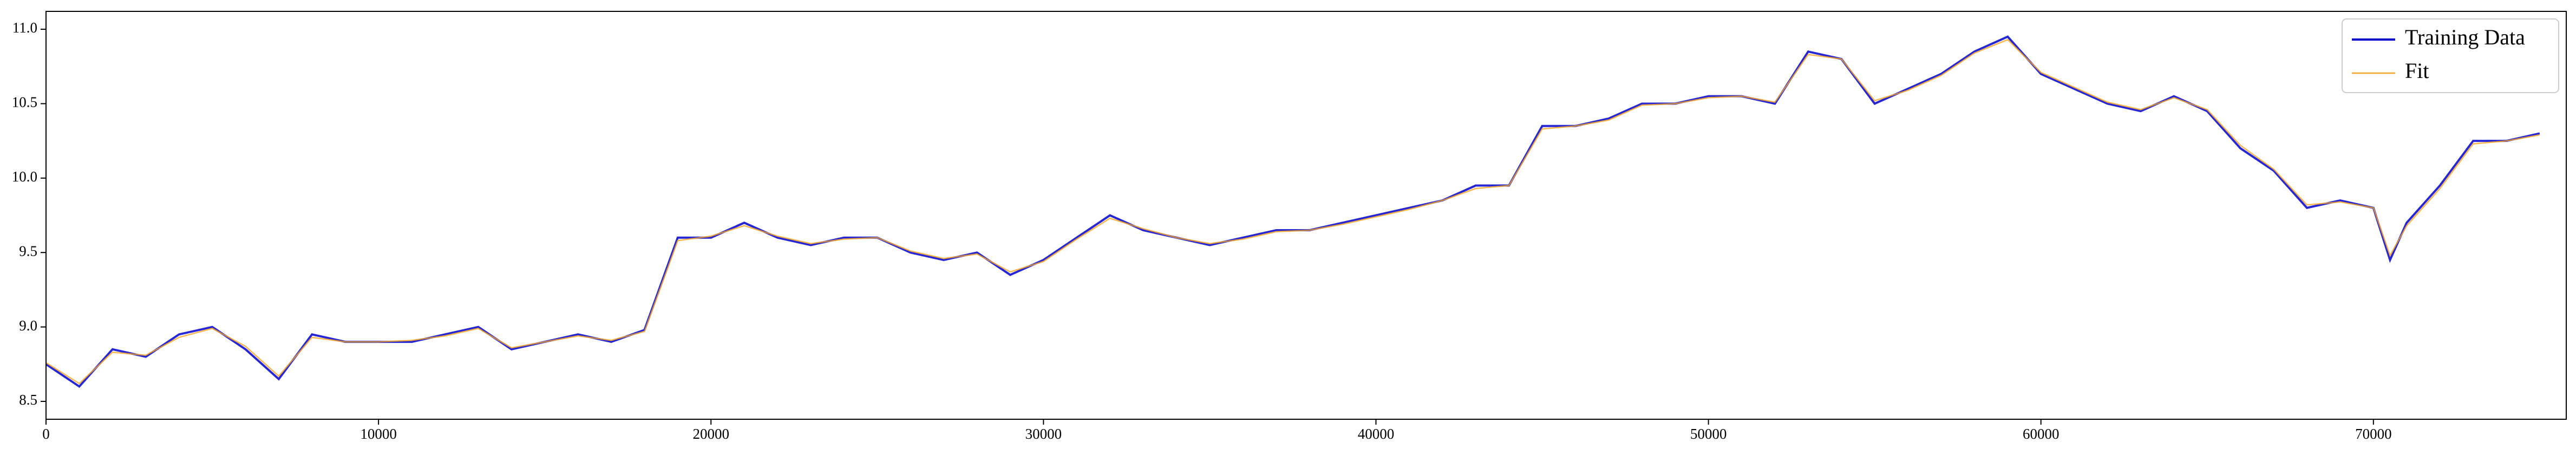 The height and width of the screenshot is (455, 2576). Describe the element at coordinates (1376, 434) in the screenshot. I see `x-tick-label: 40000` at that location.